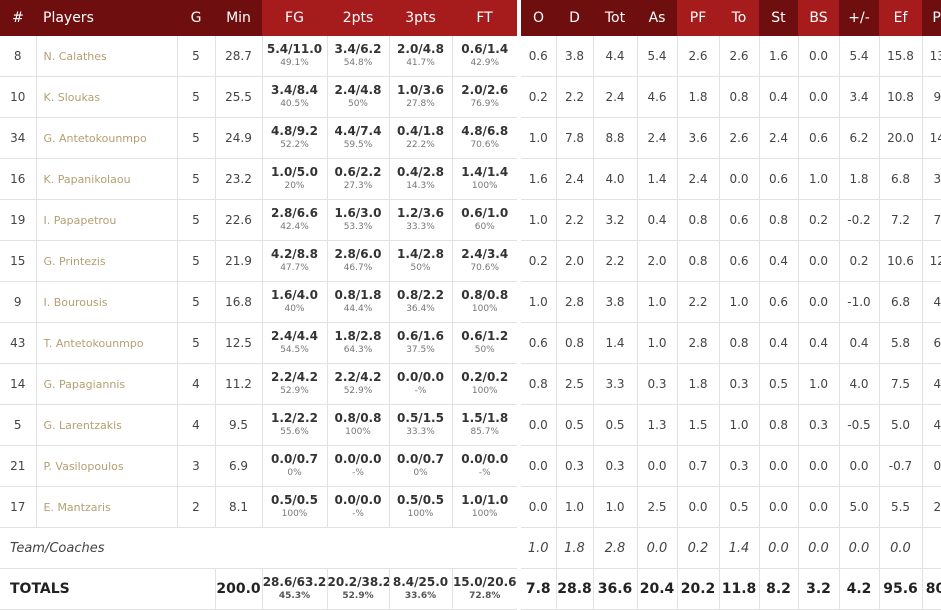  What do you see at coordinates (486, 507) in the screenshot?
I see `player-ft: 1.0/1.0 100%` at bounding box center [486, 507].